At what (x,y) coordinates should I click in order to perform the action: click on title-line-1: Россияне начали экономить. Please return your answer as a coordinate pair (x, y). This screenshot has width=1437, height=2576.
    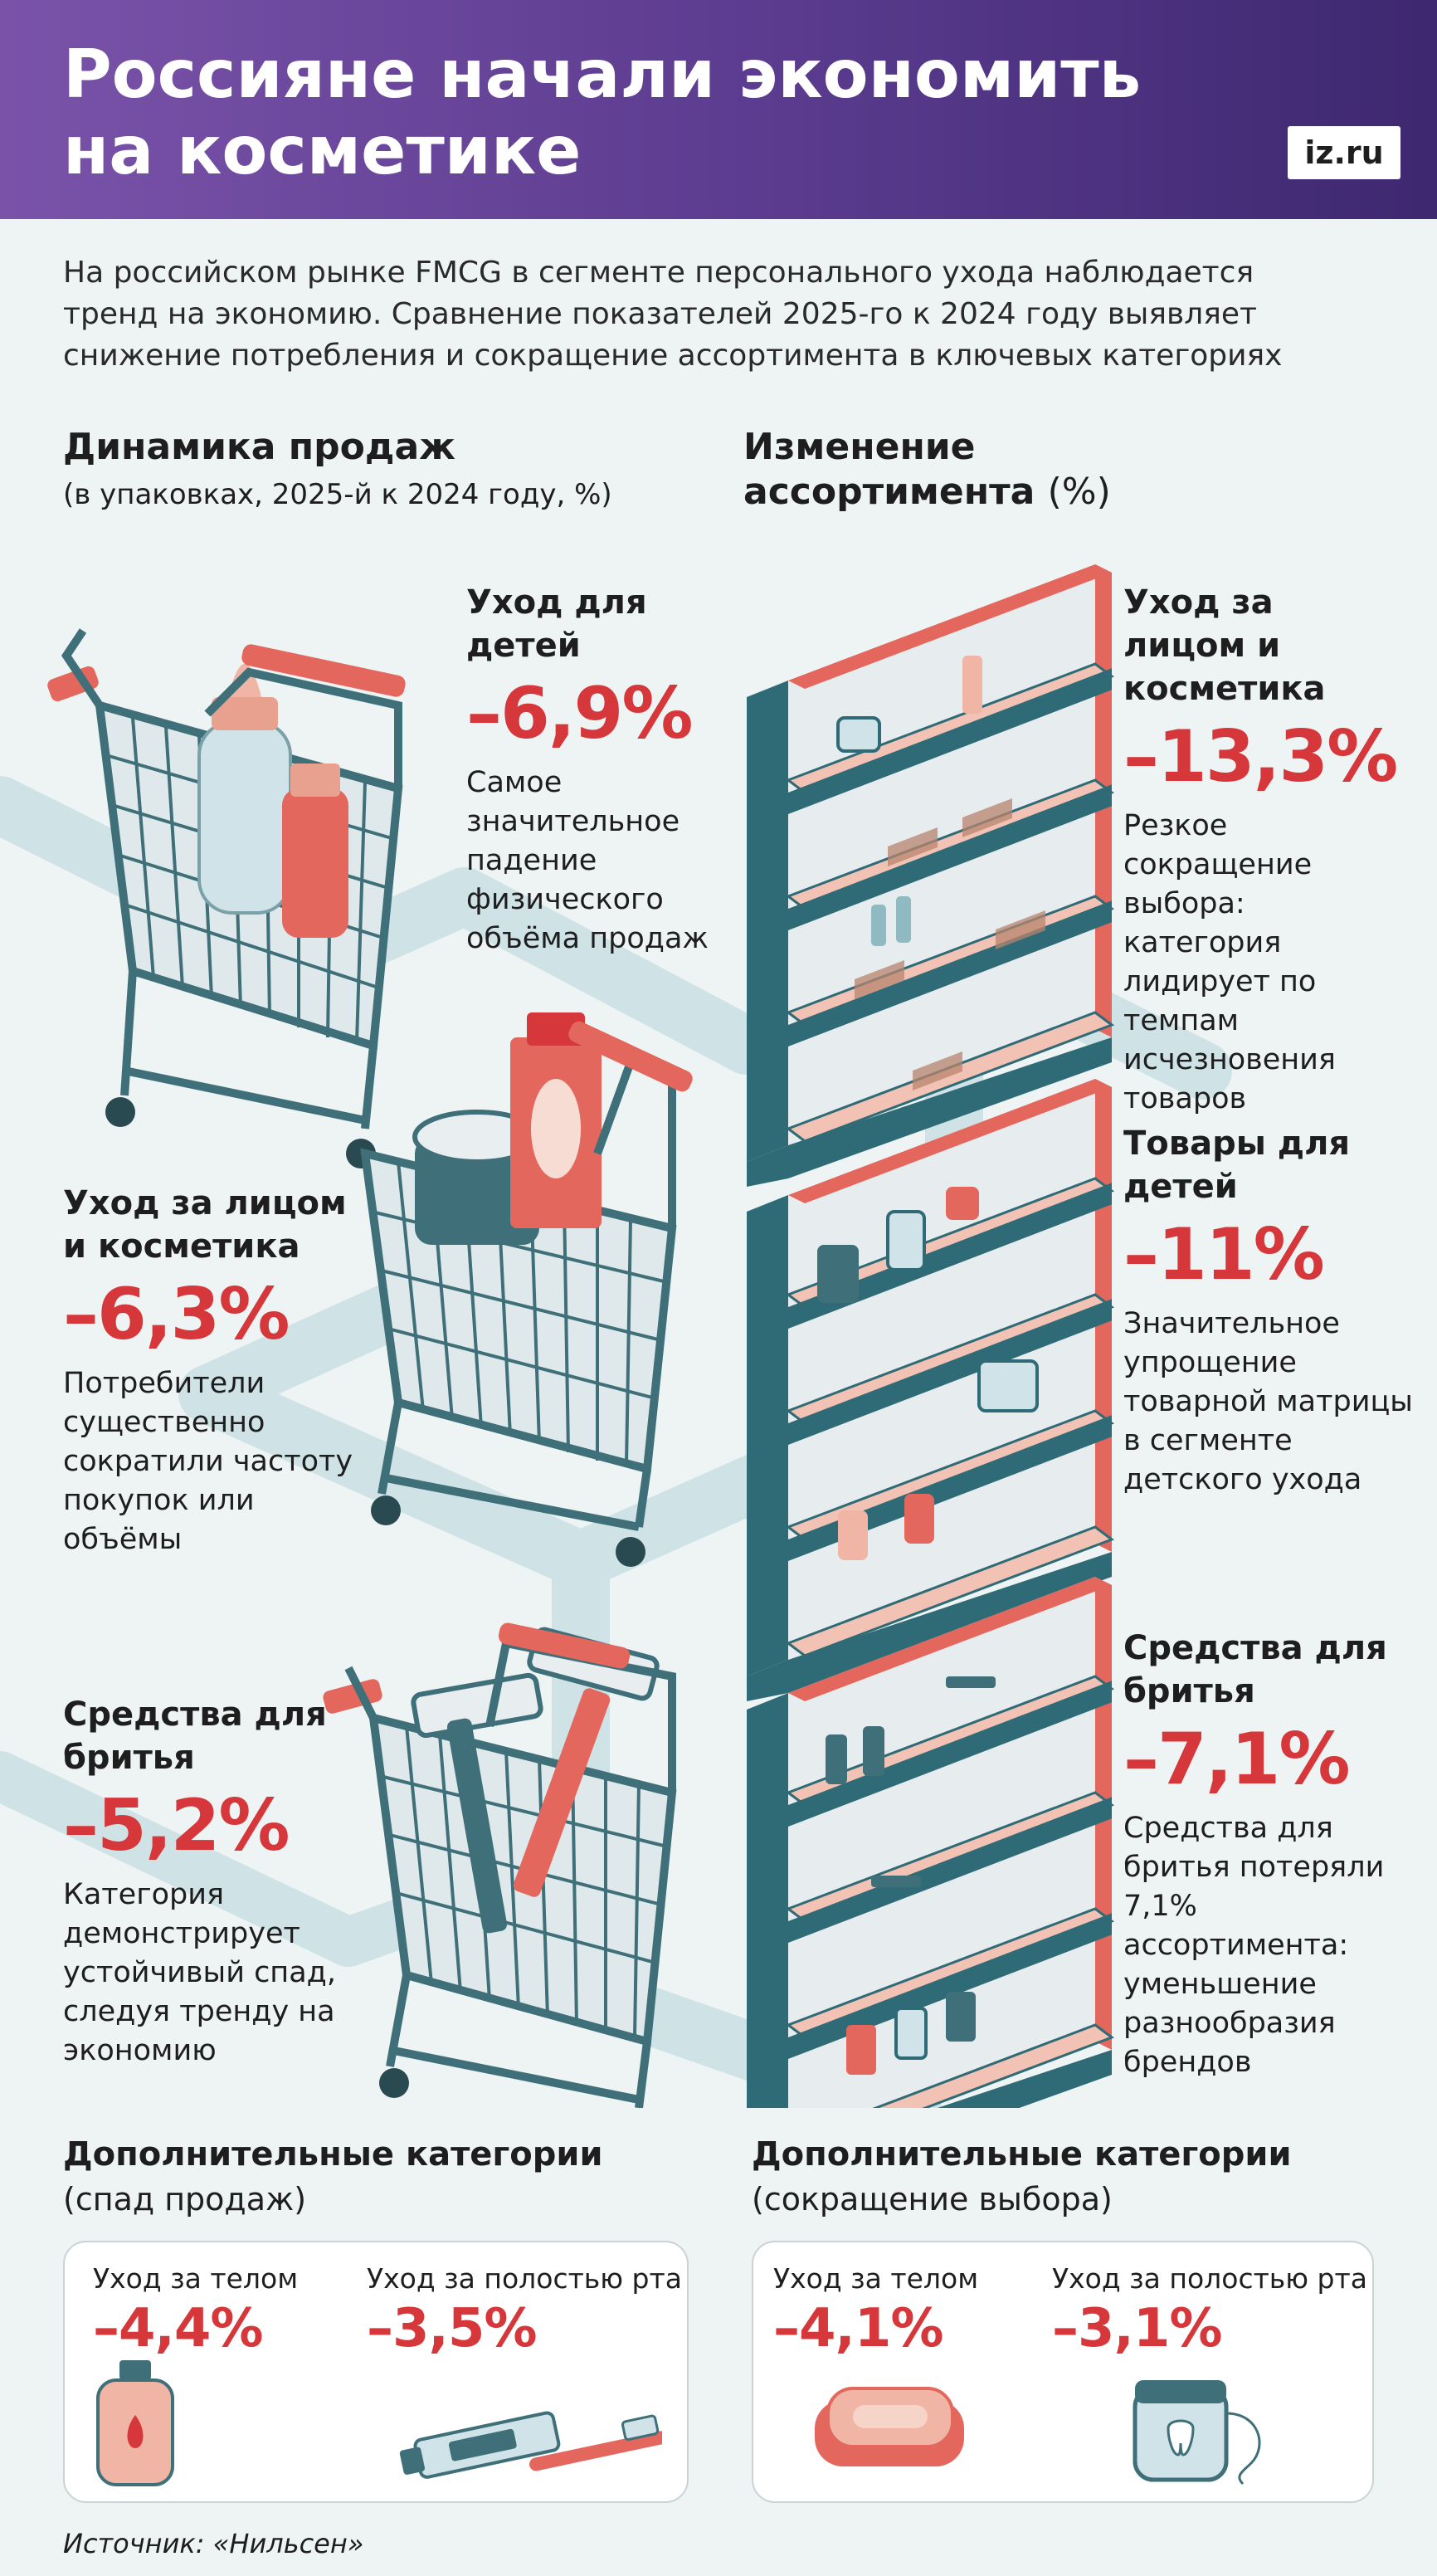
    Looking at the image, I should click on (603, 75).